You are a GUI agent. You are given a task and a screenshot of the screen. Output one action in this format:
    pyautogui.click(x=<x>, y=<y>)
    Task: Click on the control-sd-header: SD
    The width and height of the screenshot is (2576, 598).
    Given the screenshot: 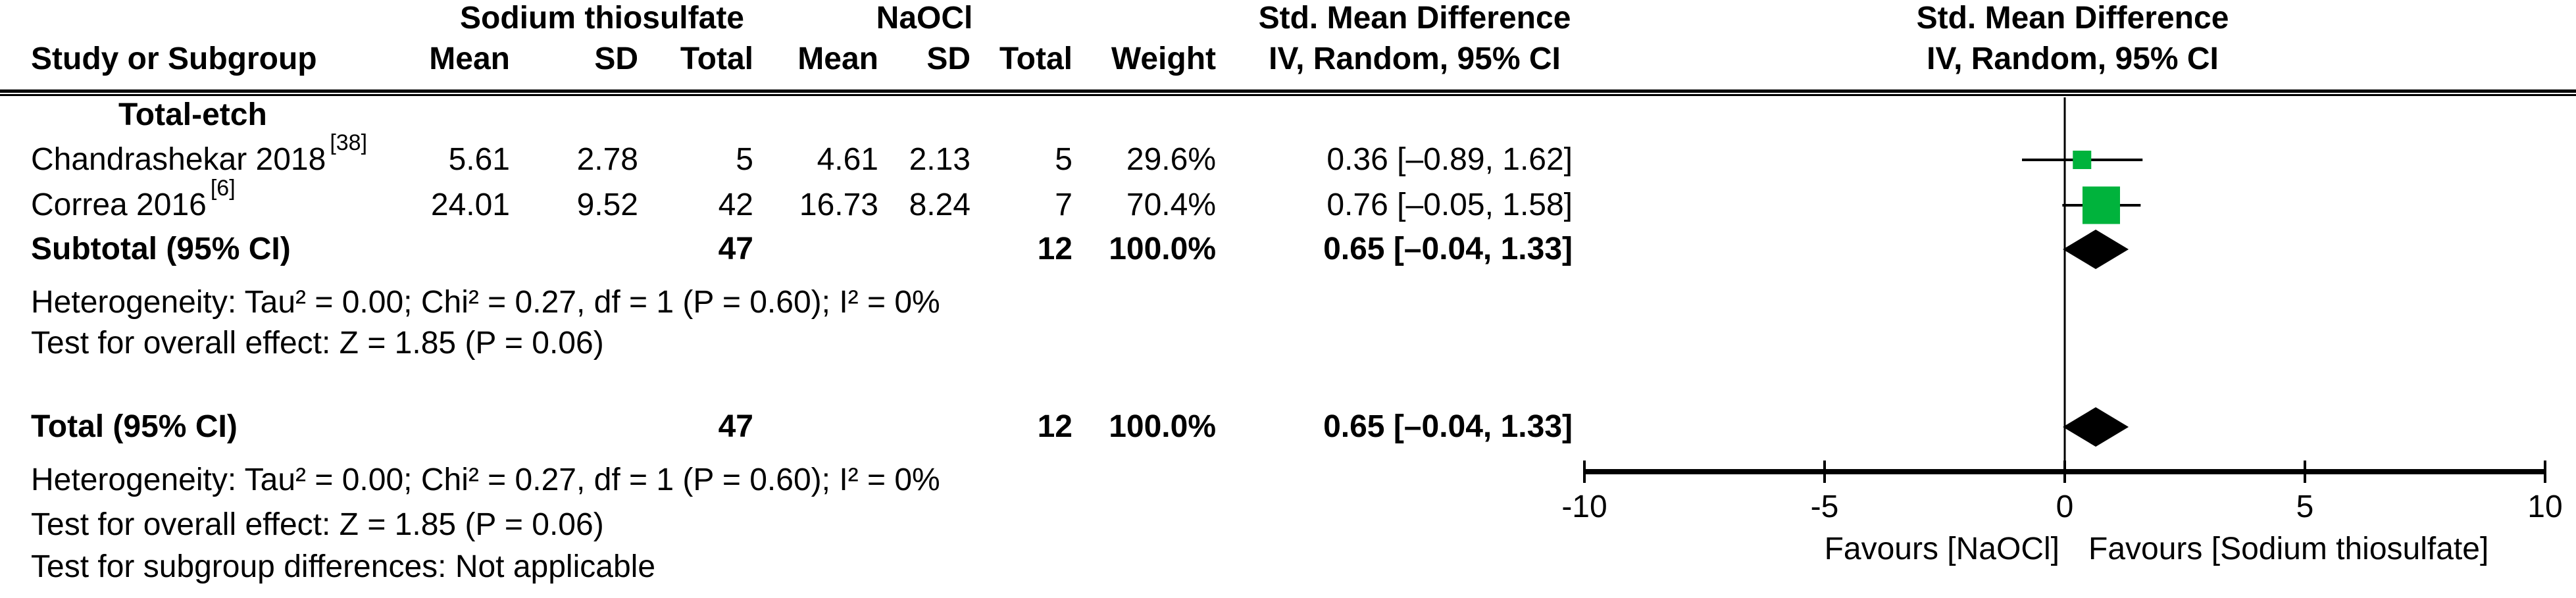 What is the action you would take?
    pyautogui.click(x=949, y=59)
    